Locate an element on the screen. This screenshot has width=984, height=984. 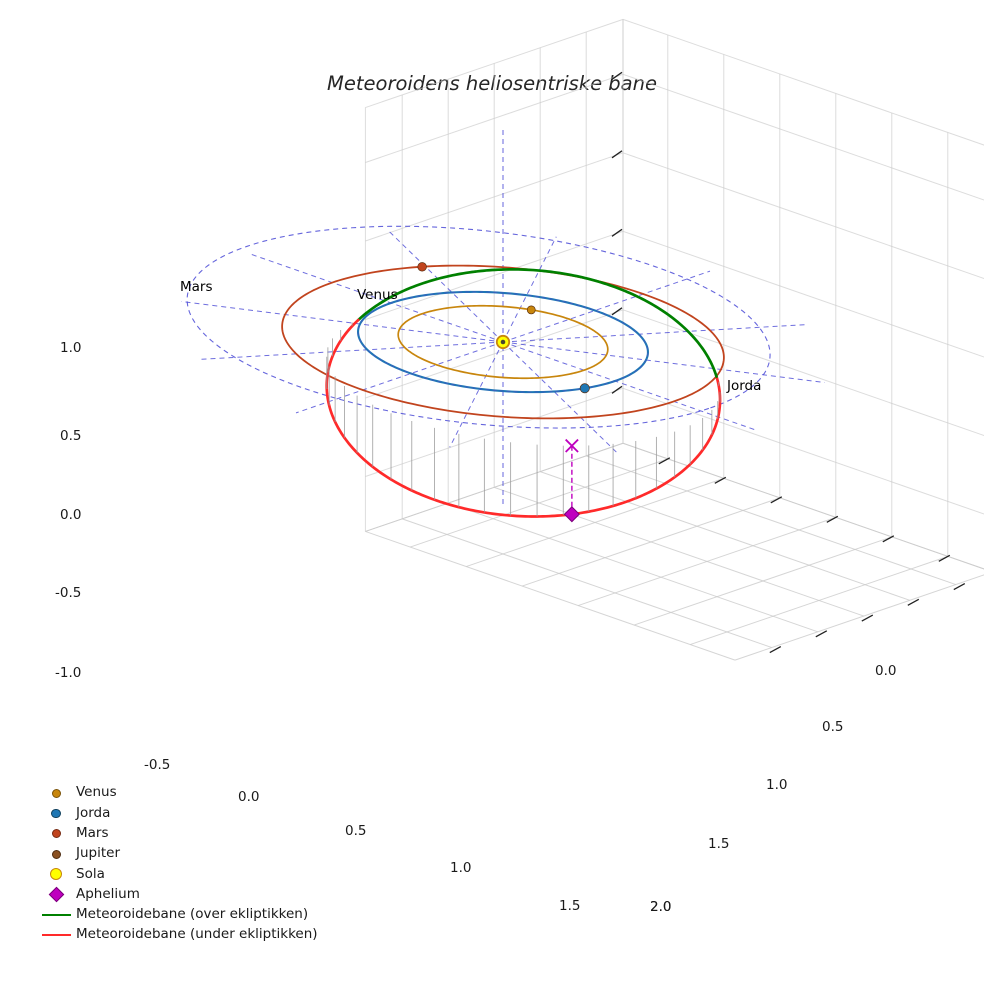
legend-label: Meteoroidebane (over ekliptikken) is located at coordinates (192, 914).